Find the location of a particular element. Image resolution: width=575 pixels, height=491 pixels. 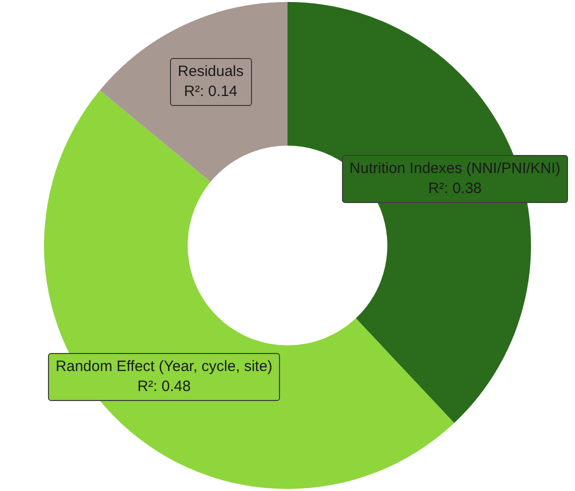

data-label: R²: 0.38 is located at coordinates (455, 189).